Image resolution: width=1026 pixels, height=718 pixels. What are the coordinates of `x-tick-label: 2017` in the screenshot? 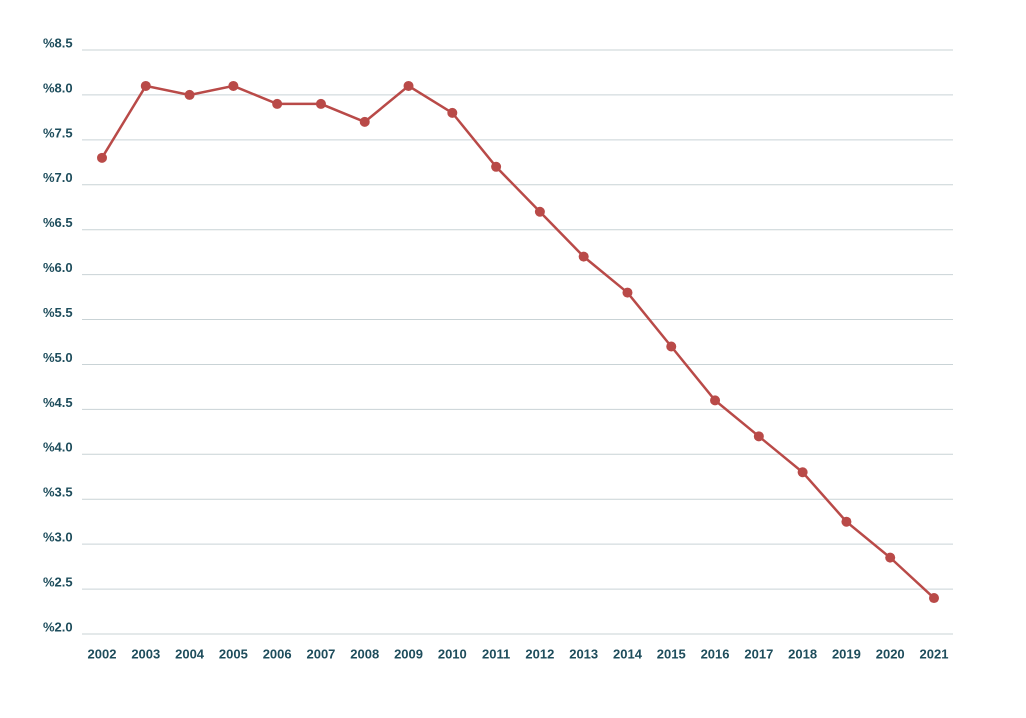 It's located at (758, 653).